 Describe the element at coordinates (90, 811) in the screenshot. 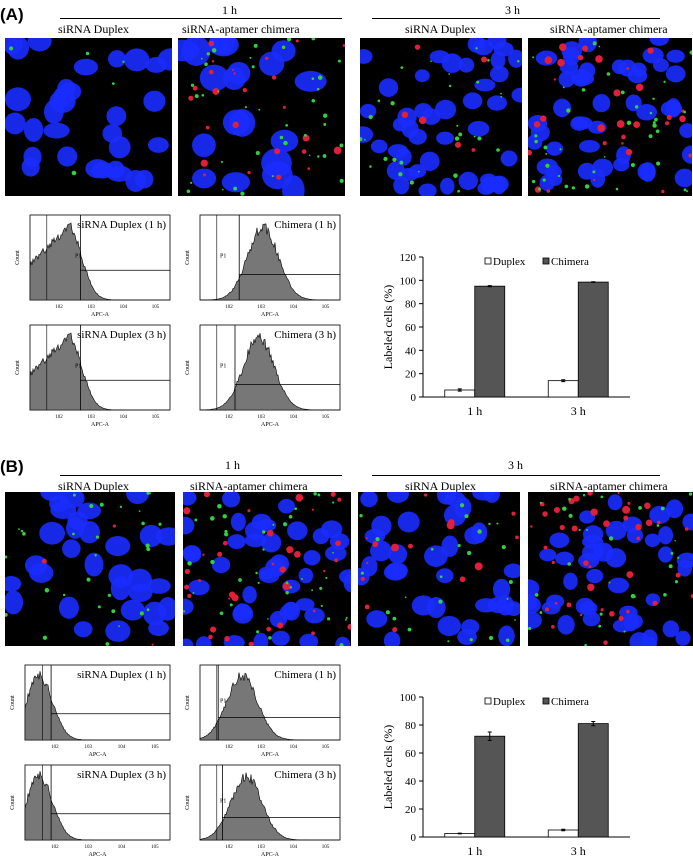

I see `histogram-b-duplex-3h: siRNA Duplex (3 h) Count APC-A 102 103 104 105` at that location.